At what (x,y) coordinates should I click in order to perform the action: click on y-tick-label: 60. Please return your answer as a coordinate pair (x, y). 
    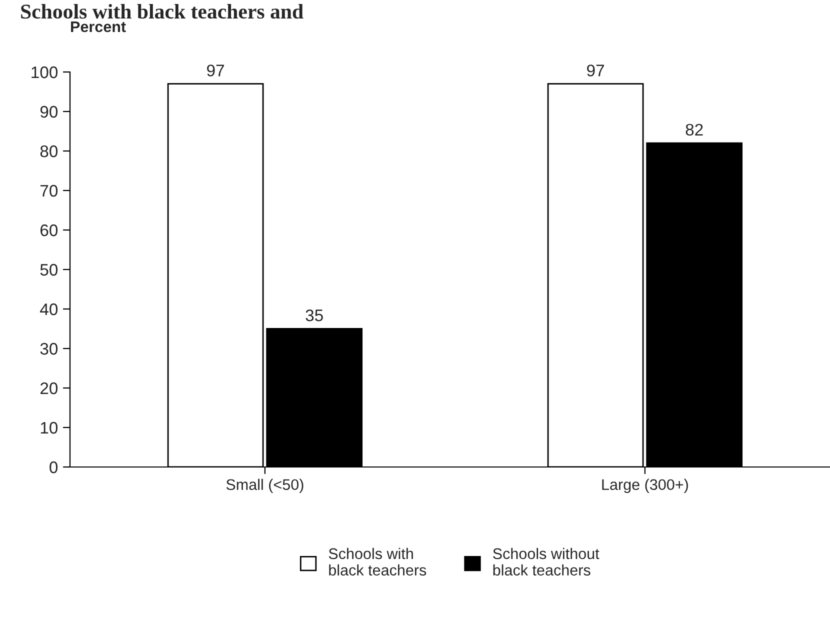
    Looking at the image, I should click on (49, 230).